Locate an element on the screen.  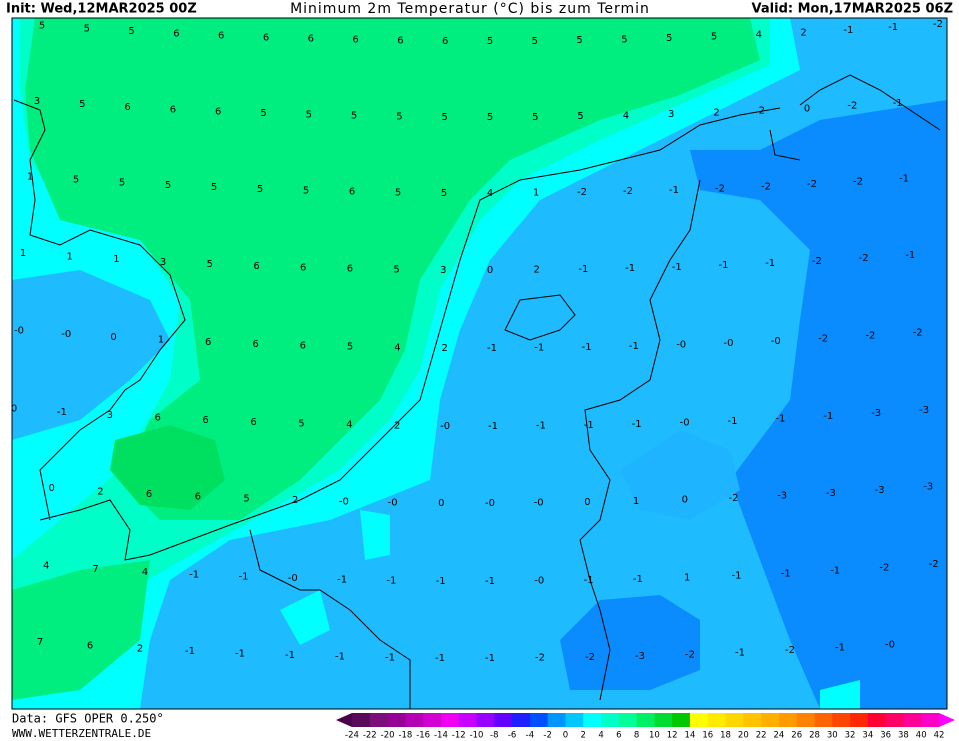
color-bar-label: 22 is located at coordinates (761, 736).